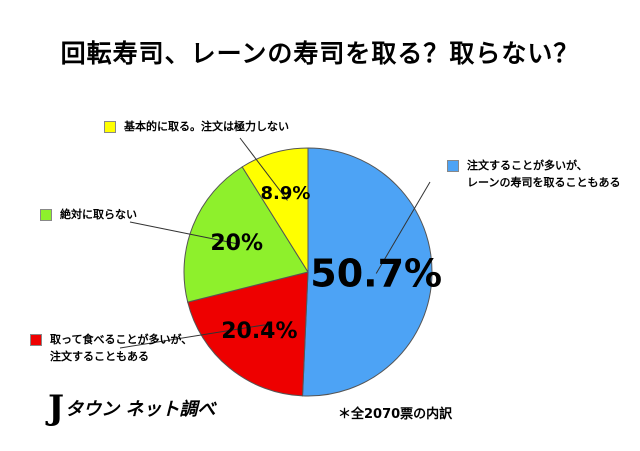  Describe the element at coordinates (99, 356) in the screenshot. I see `legend-label: 注文することもある` at that location.